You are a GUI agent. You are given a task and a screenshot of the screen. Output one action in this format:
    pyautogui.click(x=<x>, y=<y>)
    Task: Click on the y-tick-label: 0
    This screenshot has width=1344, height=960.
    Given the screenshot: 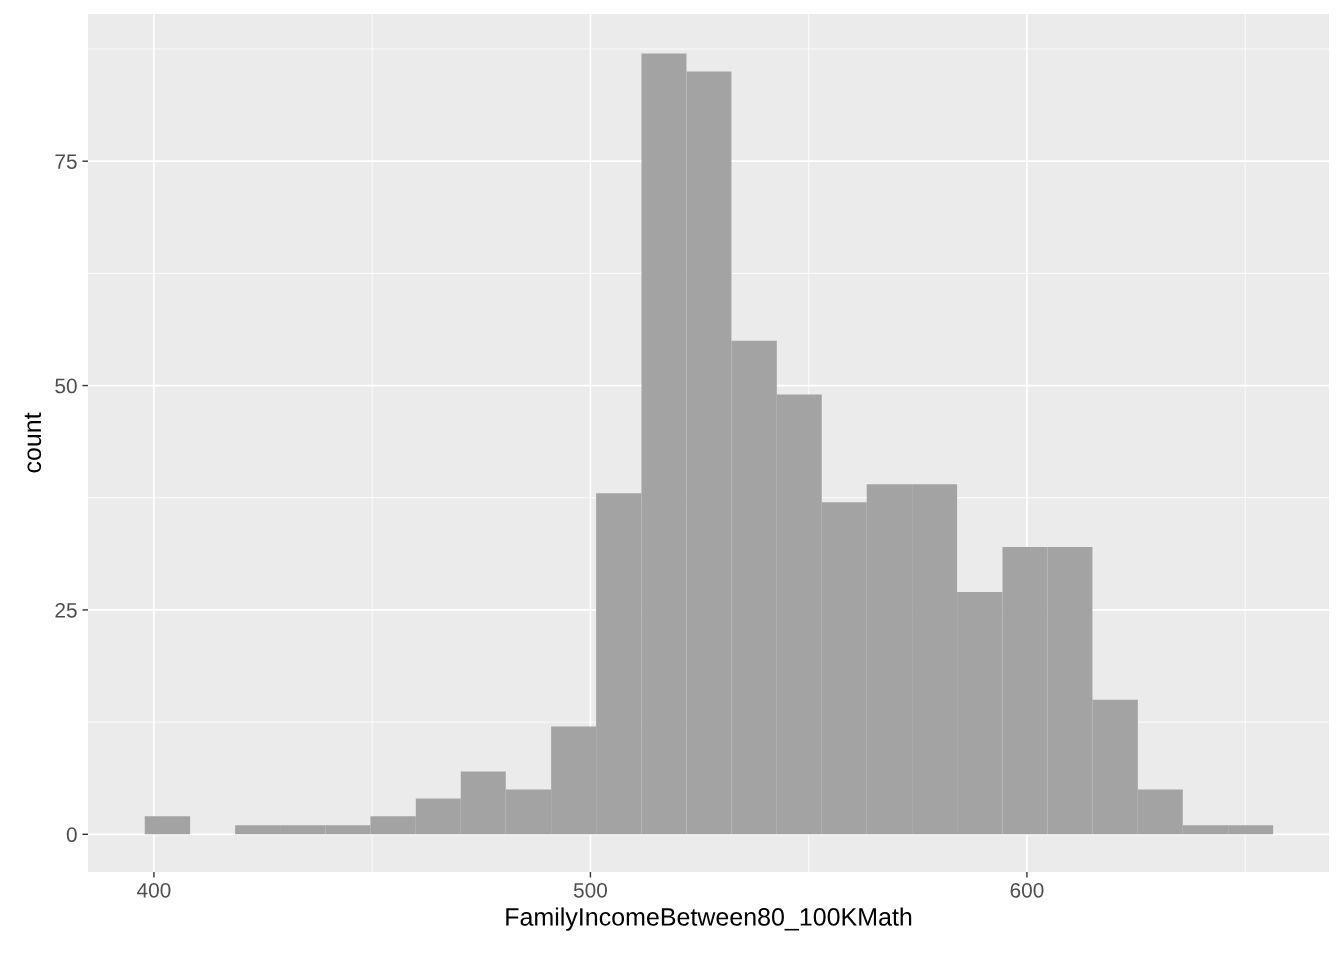 What is the action you would take?
    pyautogui.click(x=71, y=835)
    